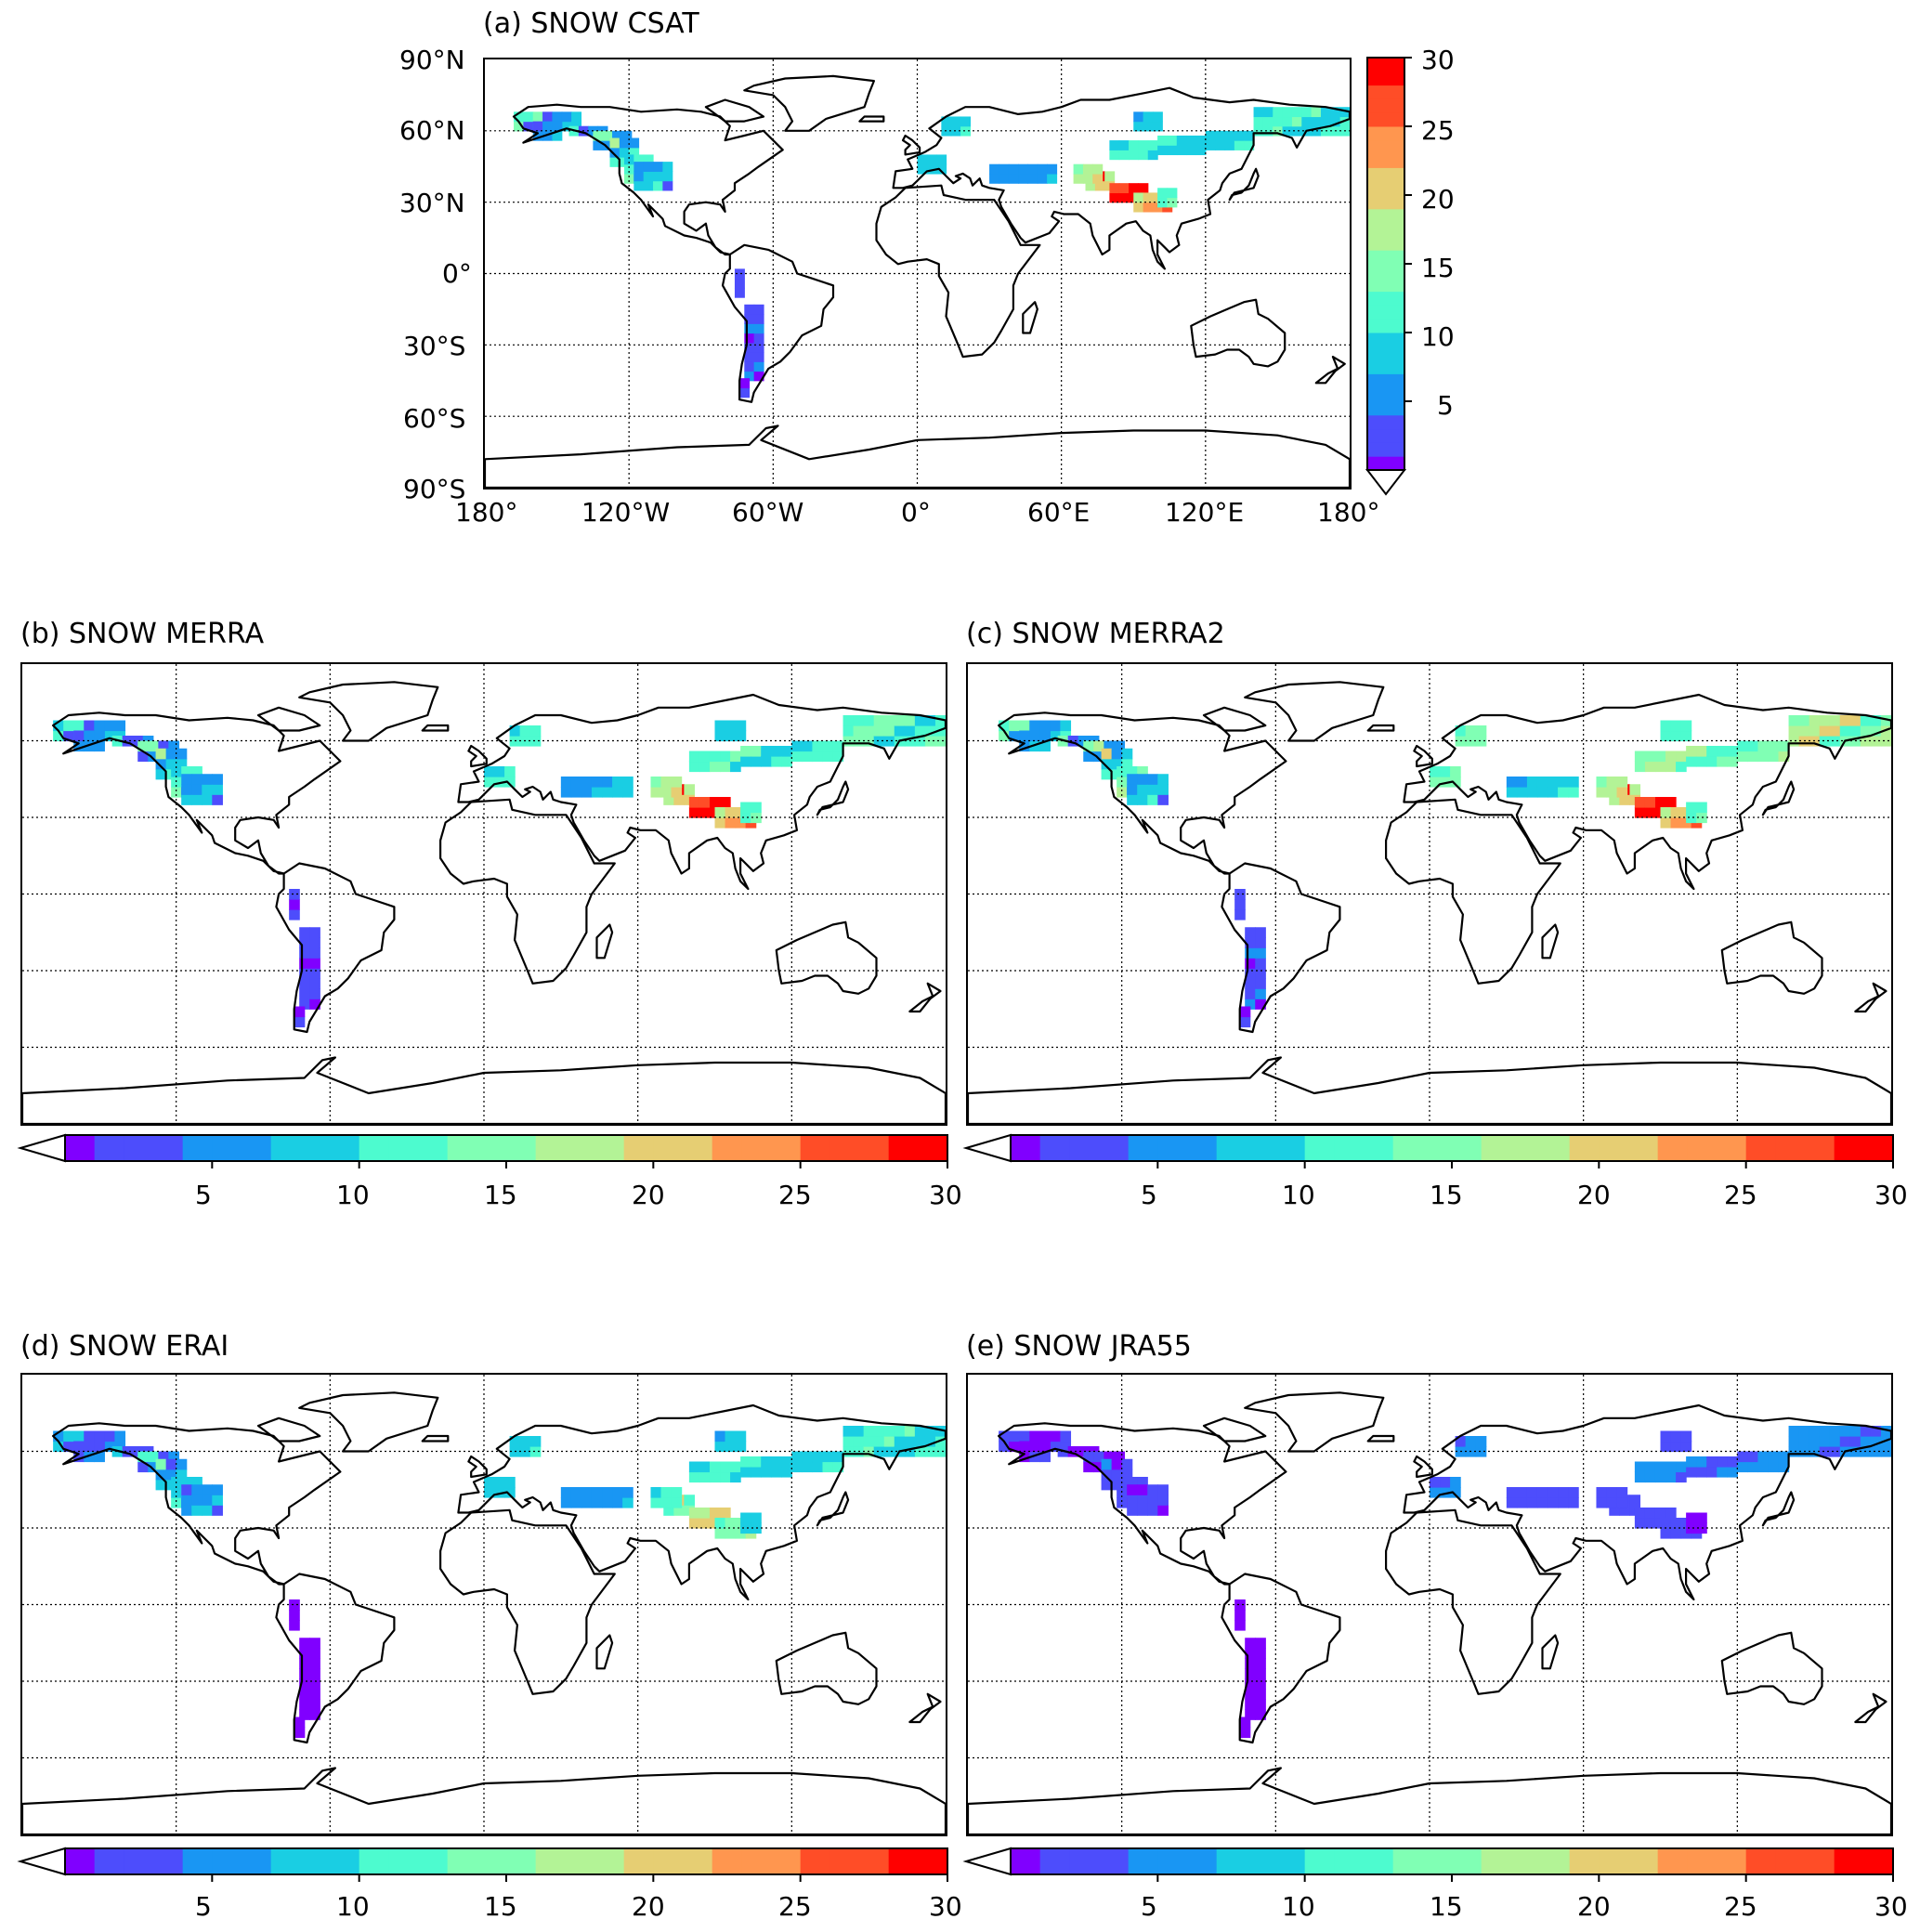  What do you see at coordinates (527, 1601) in the screenshot?
I see `coastline-africa` at bounding box center [527, 1601].